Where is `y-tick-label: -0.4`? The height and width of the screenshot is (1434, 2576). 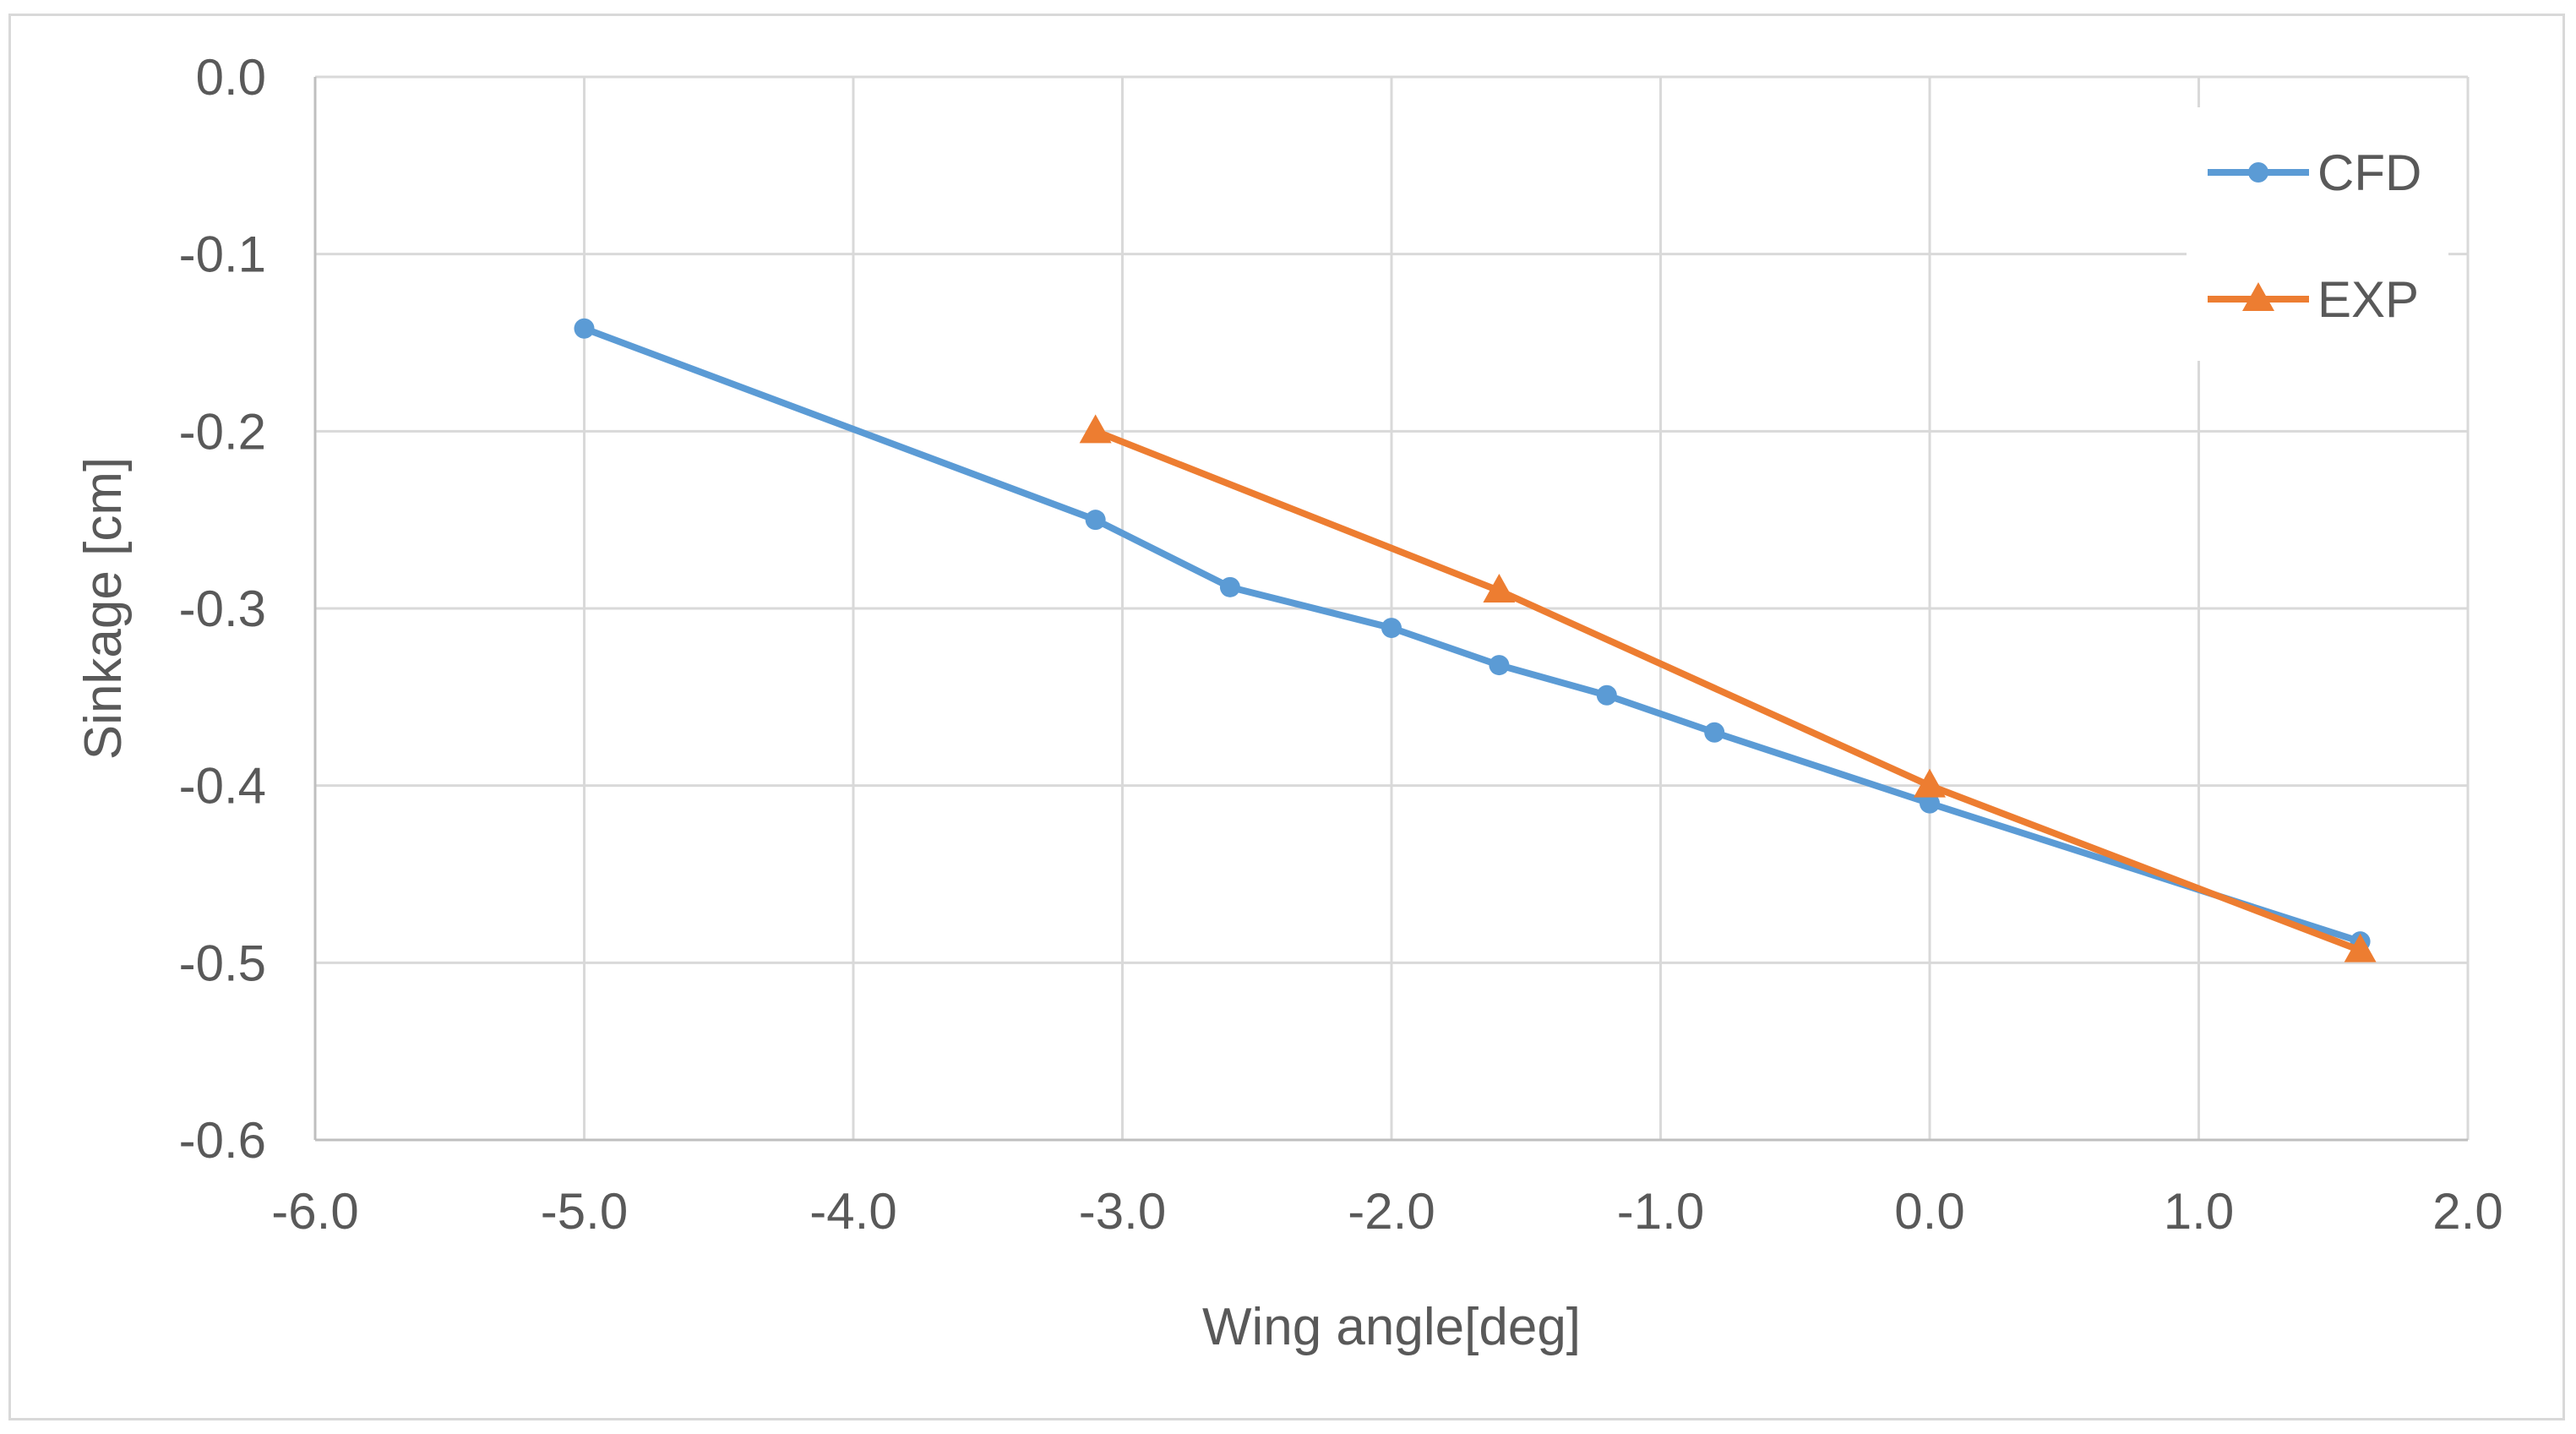
y-tick-label: -0.4 is located at coordinates (222, 786).